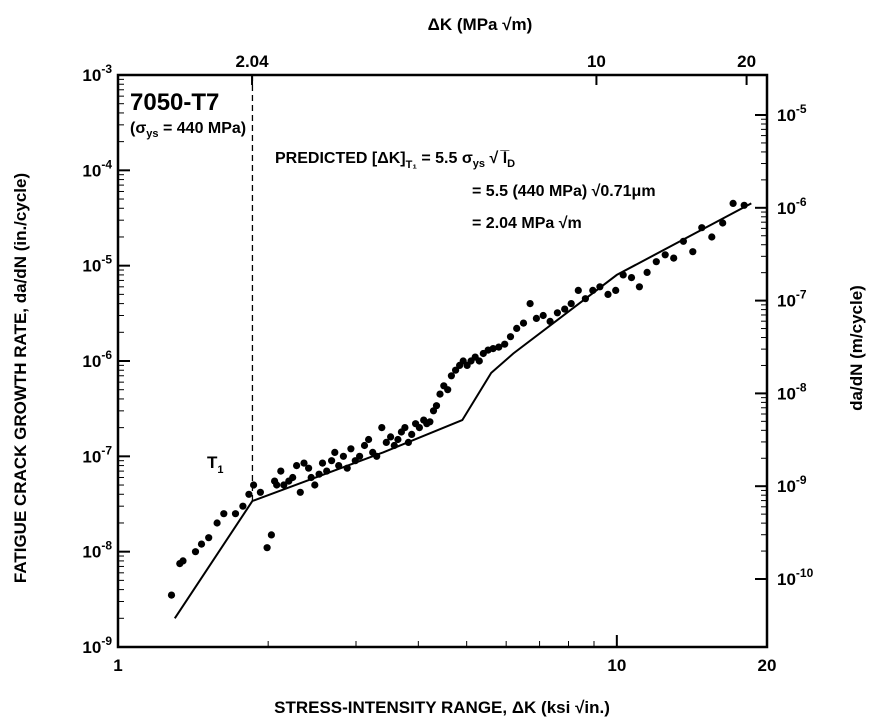 This screenshot has height=723, width=876. Describe the element at coordinates (616, 665) in the screenshot. I see `x-tick-label: 10` at that location.